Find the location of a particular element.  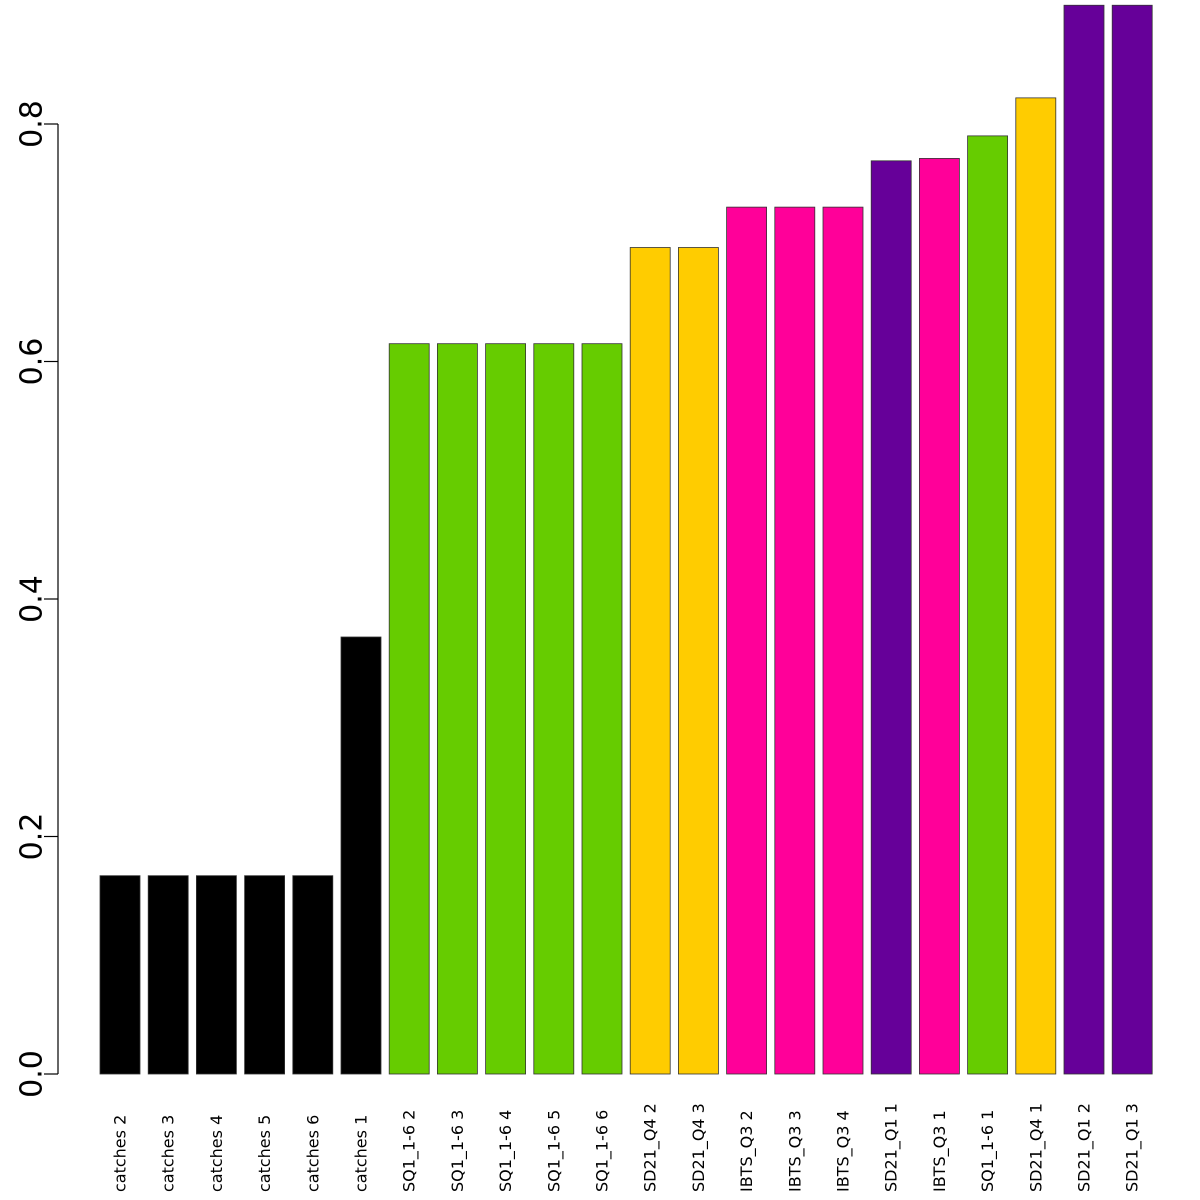

x-tick-label: catches 5 is located at coordinates (264, 1153).